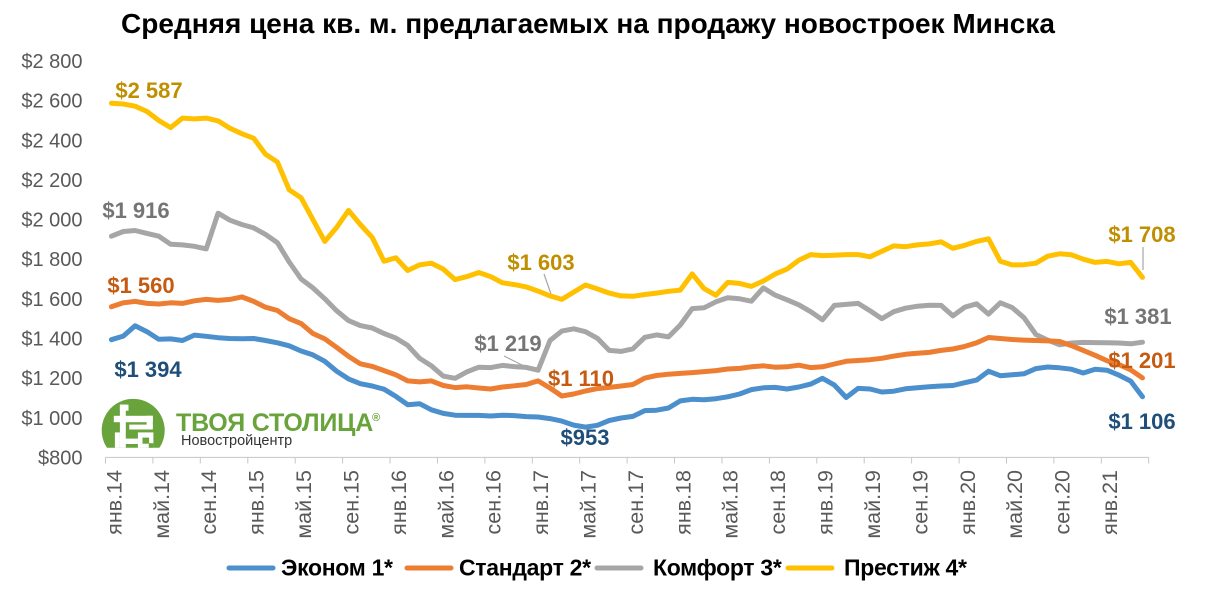 Image resolution: width=1206 pixels, height=606 pixels. I want to click on svg-text: Стандарт 2*, so click(525, 568).